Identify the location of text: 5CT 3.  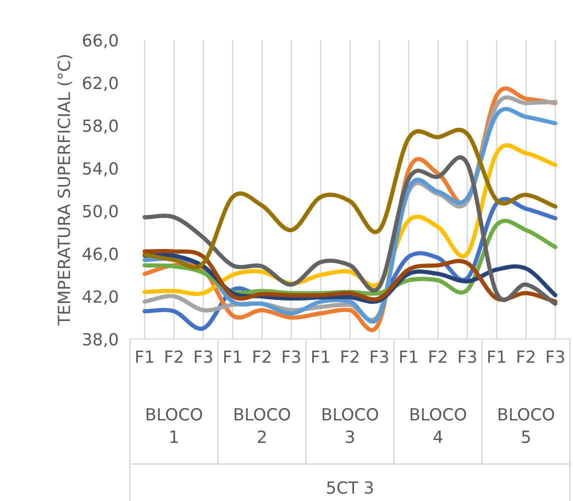
(350, 487).